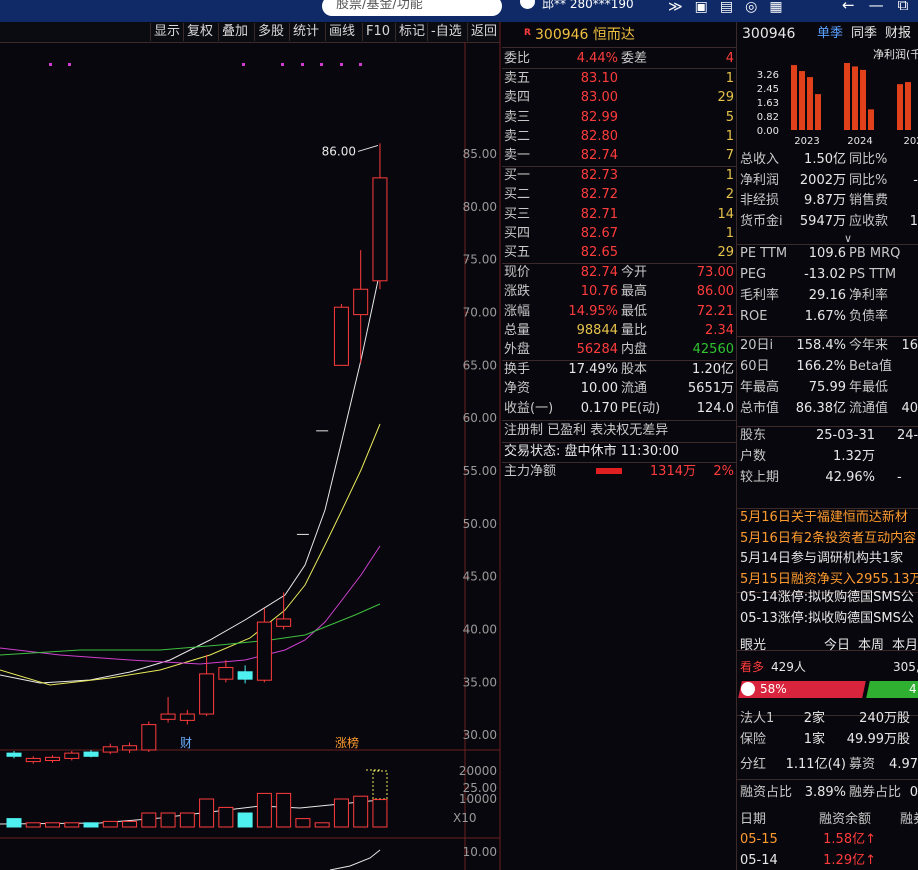 This screenshot has height=870, width=918. What do you see at coordinates (824, 517) in the screenshot?
I see `news-item: 5月16日关于福建恒而达新材` at bounding box center [824, 517].